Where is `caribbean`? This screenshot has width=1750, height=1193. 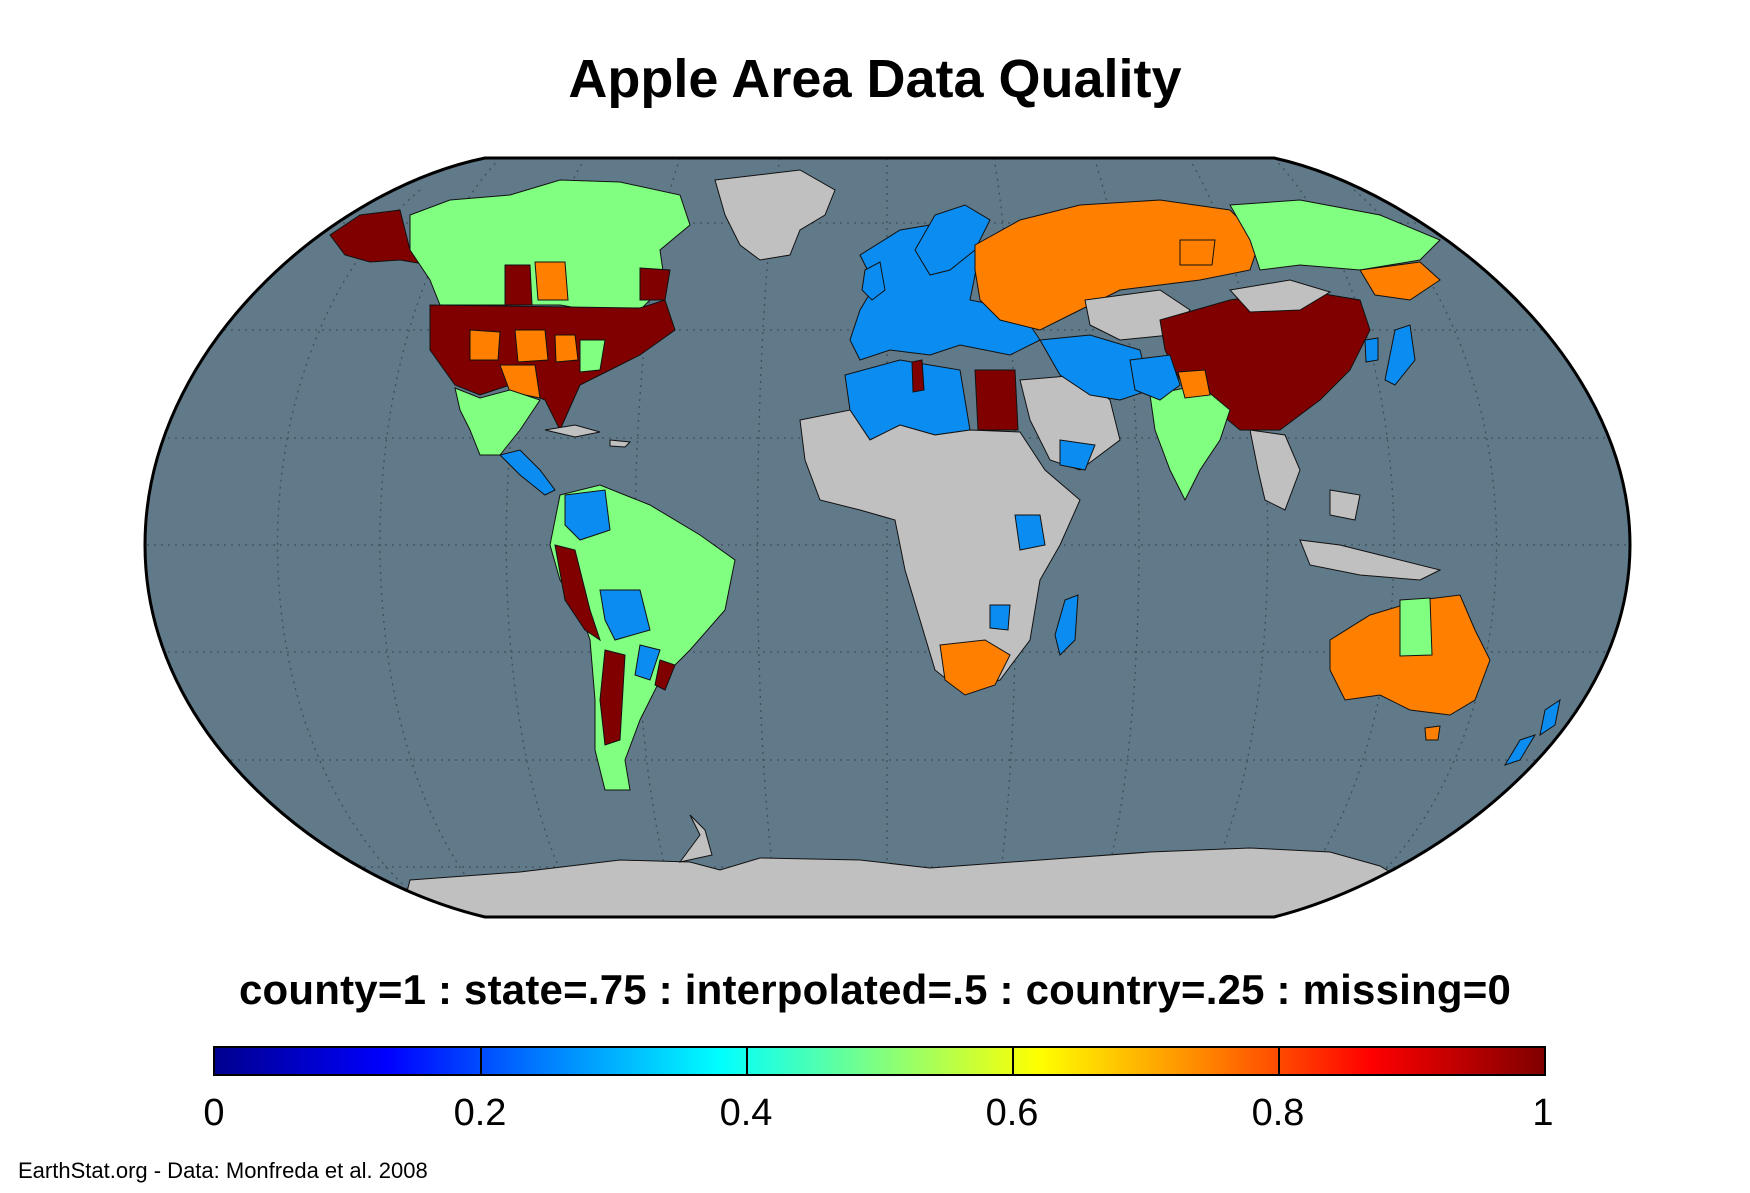
caribbean is located at coordinates (588, 436).